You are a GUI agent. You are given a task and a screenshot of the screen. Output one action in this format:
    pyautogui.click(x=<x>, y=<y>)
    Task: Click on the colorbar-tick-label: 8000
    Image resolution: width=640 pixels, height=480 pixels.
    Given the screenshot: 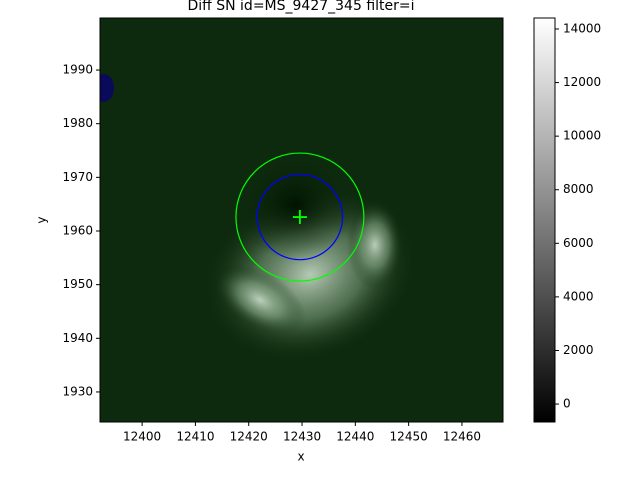 What is the action you would take?
    pyautogui.click(x=578, y=189)
    